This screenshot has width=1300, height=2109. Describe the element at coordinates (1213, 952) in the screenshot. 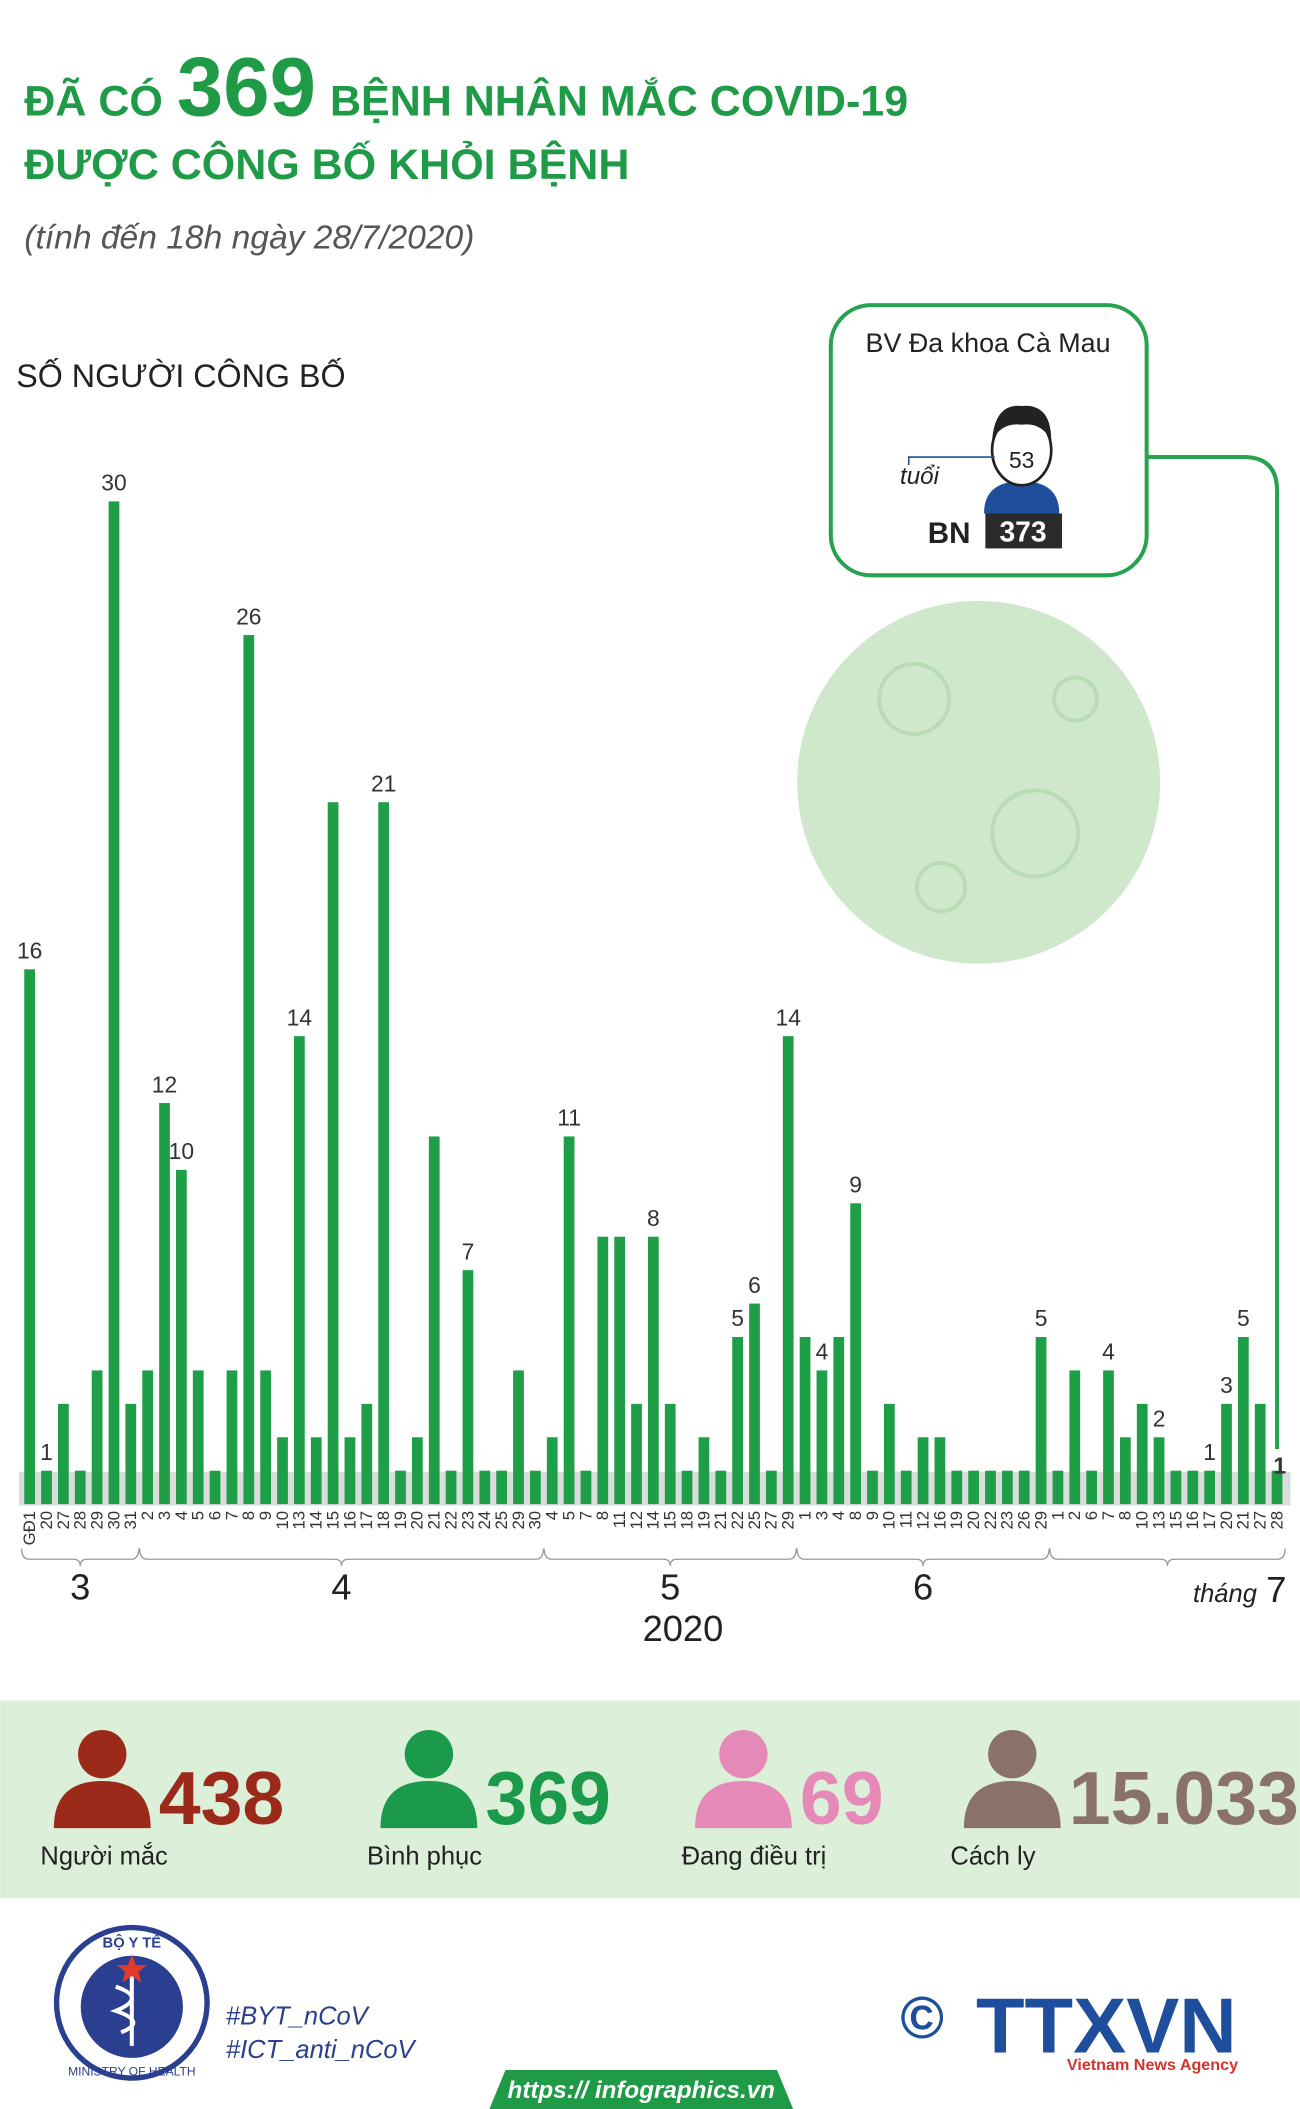

I see `callout-connector` at that location.